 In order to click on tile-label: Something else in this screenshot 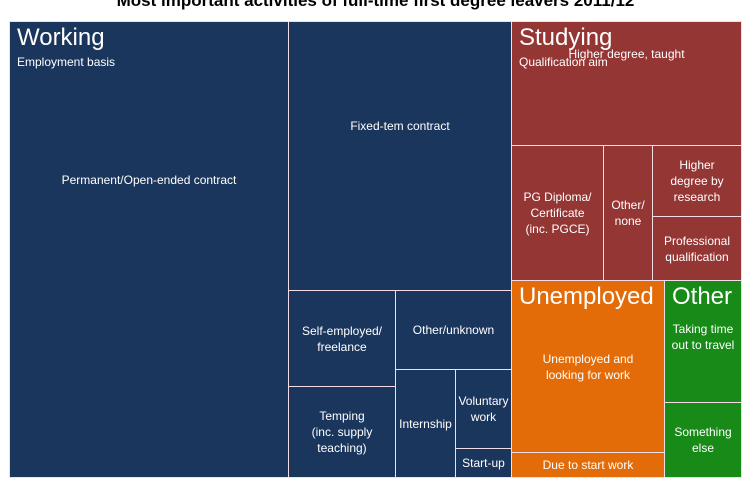, I will do `click(703, 440)`.